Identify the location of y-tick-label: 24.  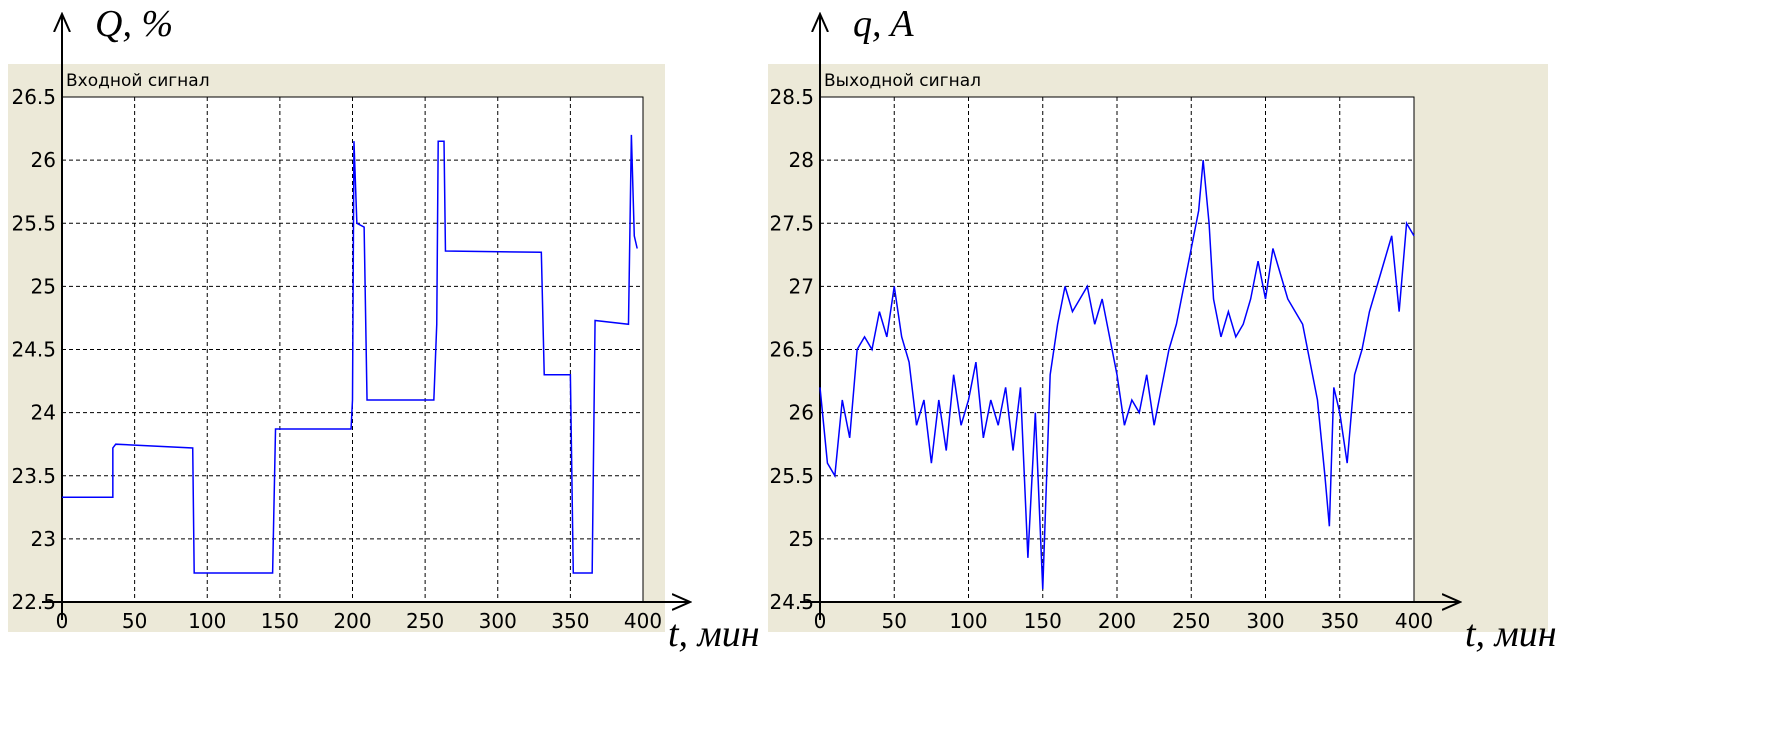
(43, 413).